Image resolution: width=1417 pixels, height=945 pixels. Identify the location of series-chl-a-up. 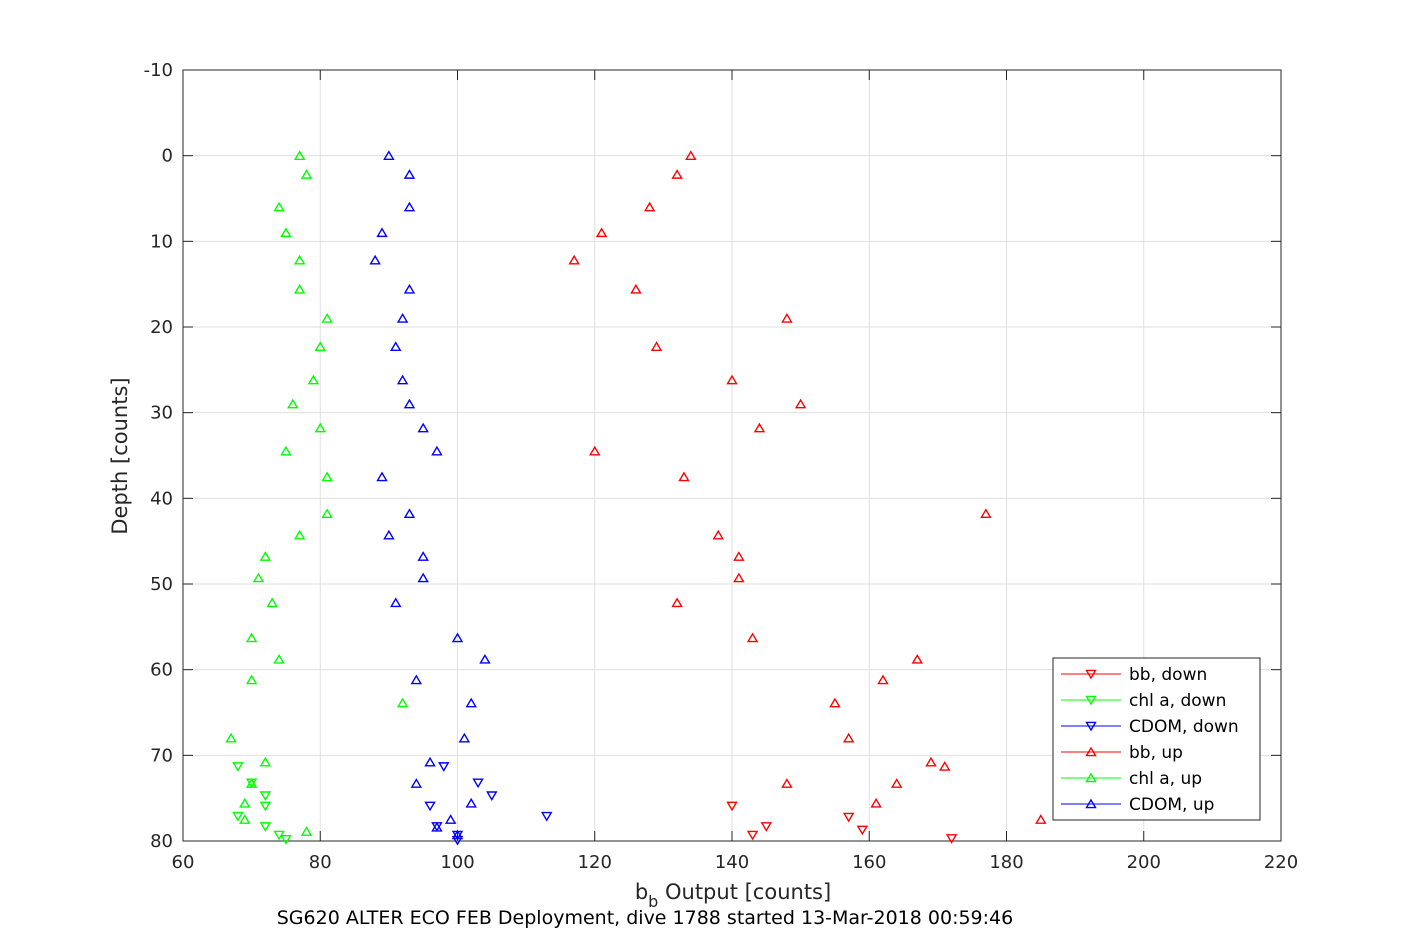
(317, 493).